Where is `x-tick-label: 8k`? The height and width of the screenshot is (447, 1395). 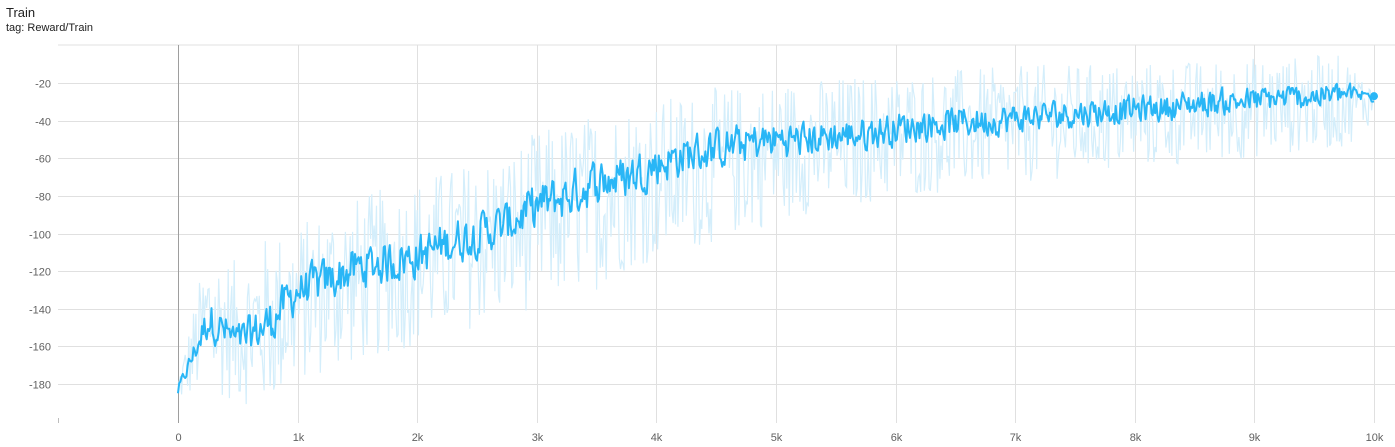
x-tick-label: 8k is located at coordinates (1136, 438).